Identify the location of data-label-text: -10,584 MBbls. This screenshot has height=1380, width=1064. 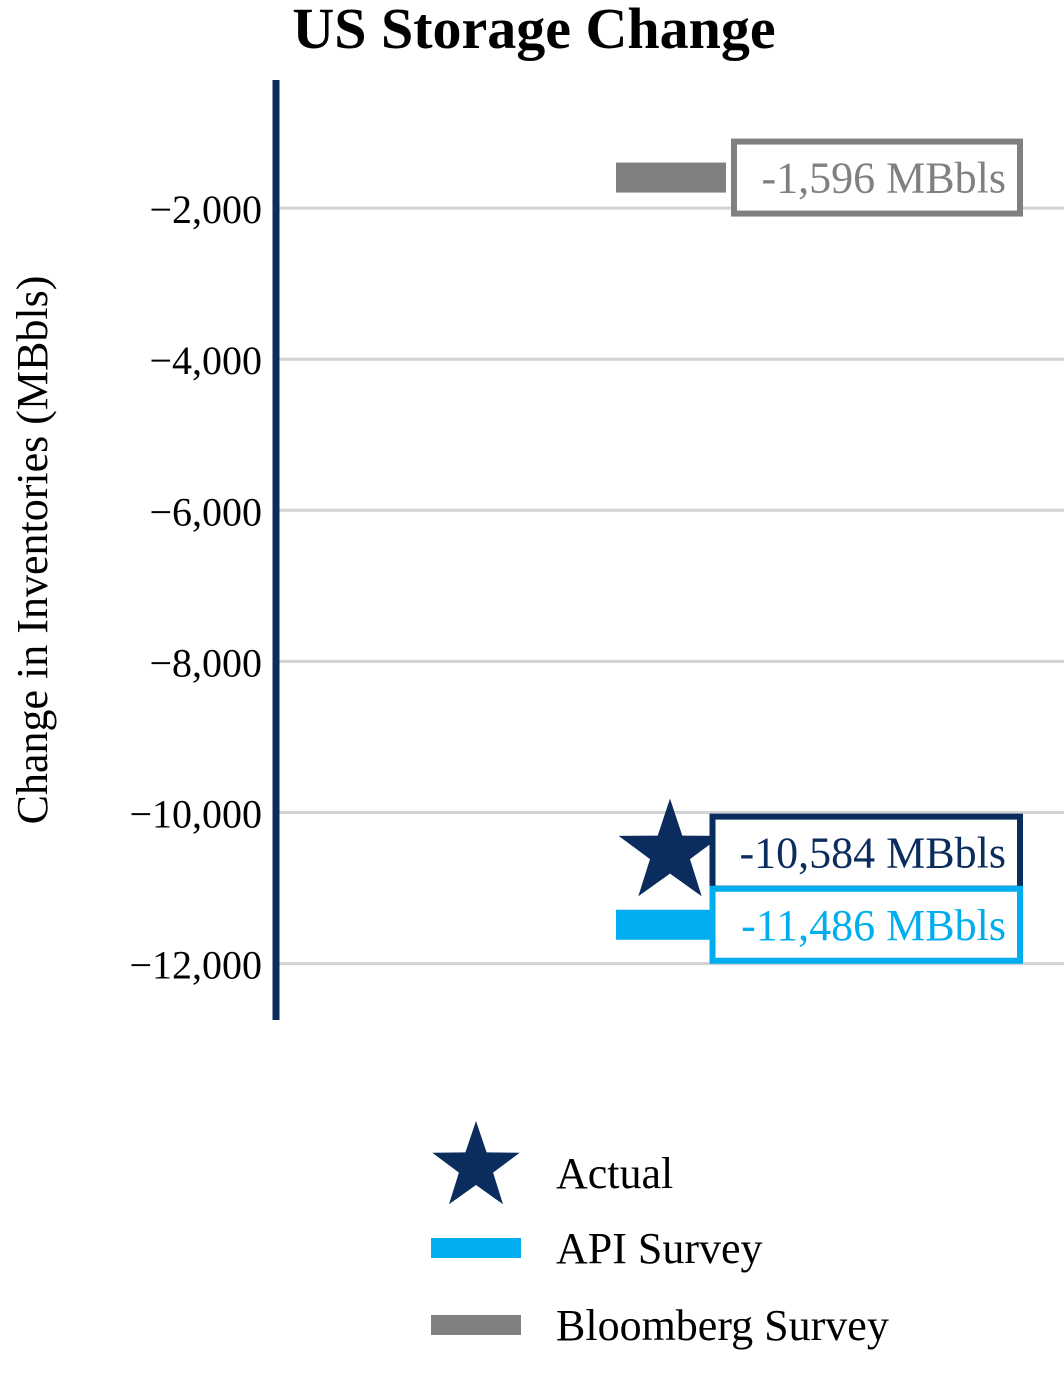
(873, 853).